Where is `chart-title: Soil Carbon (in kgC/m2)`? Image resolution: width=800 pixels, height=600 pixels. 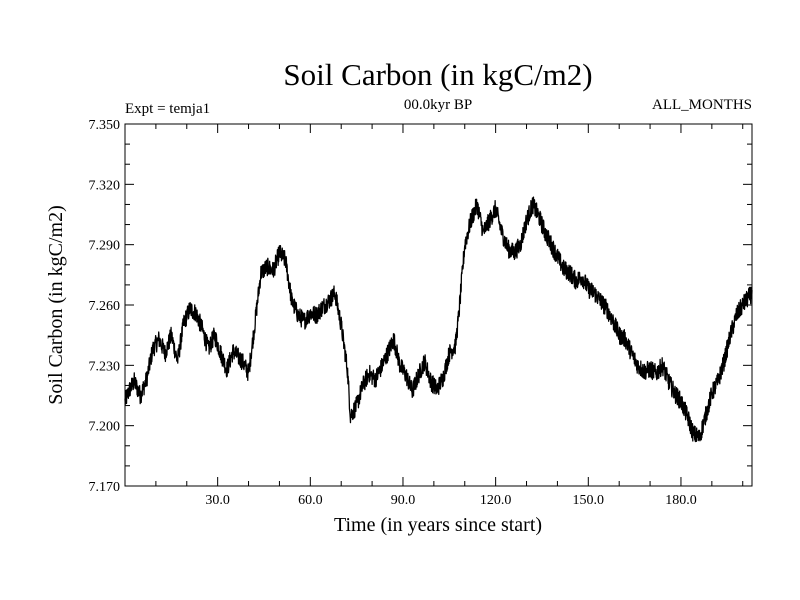 chart-title: Soil Carbon (in kgC/m2) is located at coordinates (437, 74).